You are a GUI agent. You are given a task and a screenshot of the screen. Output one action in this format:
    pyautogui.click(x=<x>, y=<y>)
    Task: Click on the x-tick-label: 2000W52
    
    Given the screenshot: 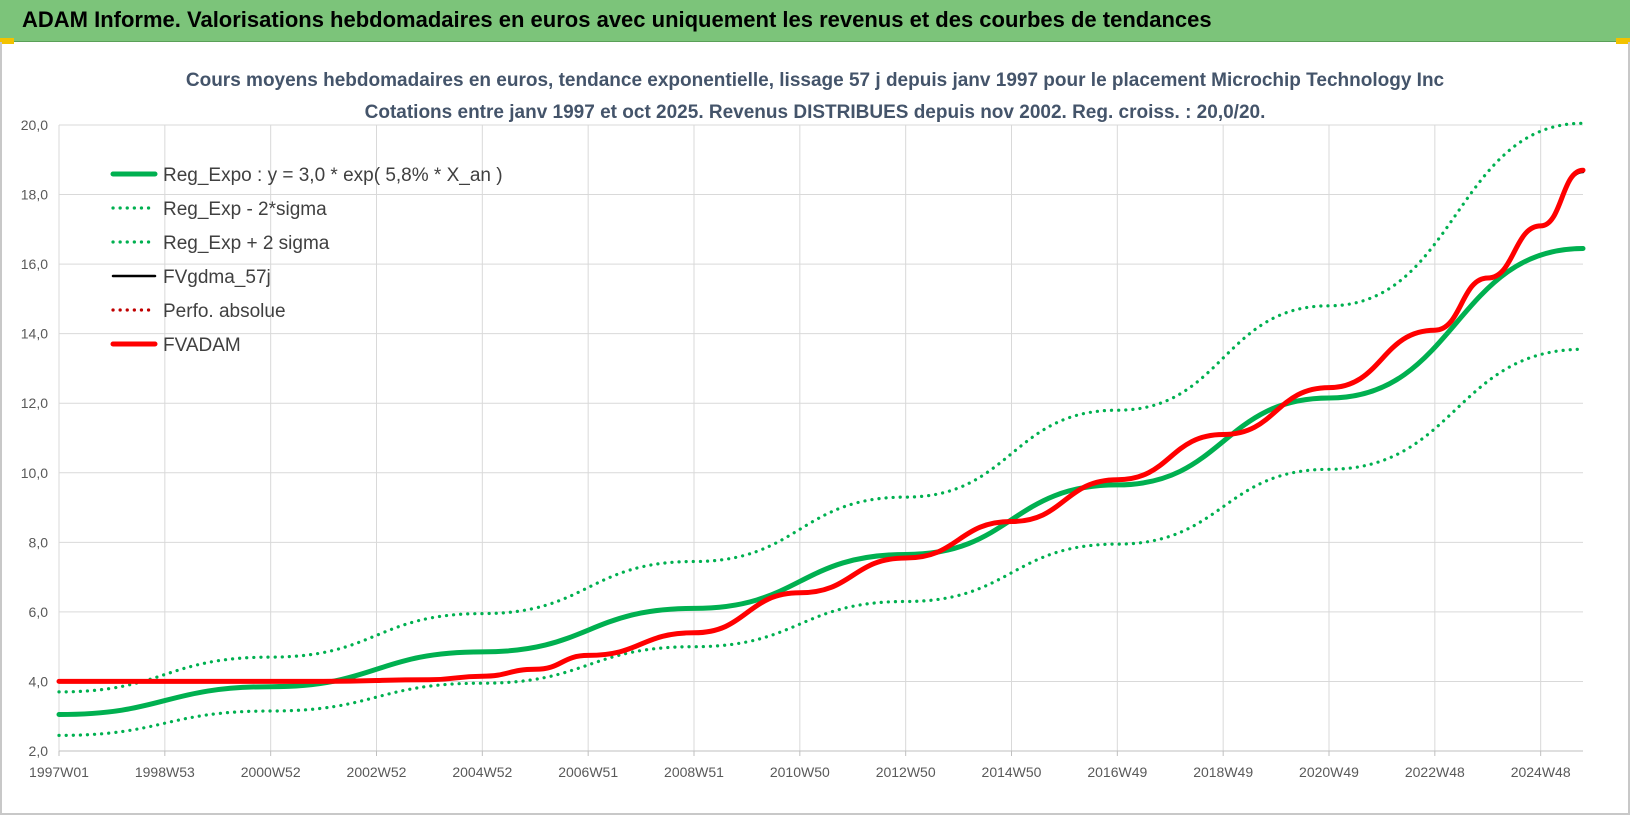 What is the action you would take?
    pyautogui.click(x=271, y=772)
    